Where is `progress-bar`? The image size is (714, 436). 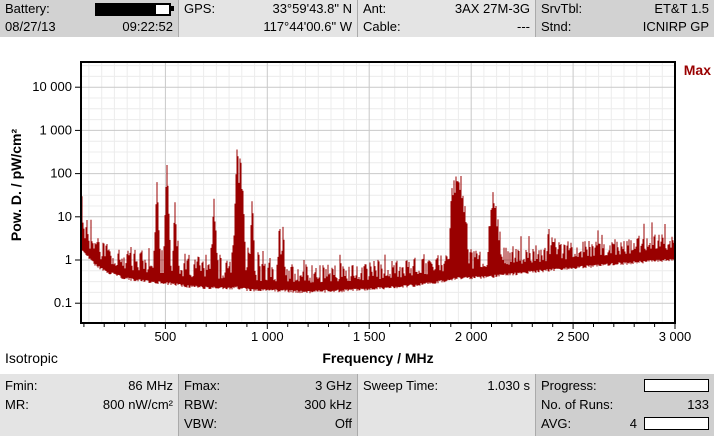
progress-bar is located at coordinates (676, 385).